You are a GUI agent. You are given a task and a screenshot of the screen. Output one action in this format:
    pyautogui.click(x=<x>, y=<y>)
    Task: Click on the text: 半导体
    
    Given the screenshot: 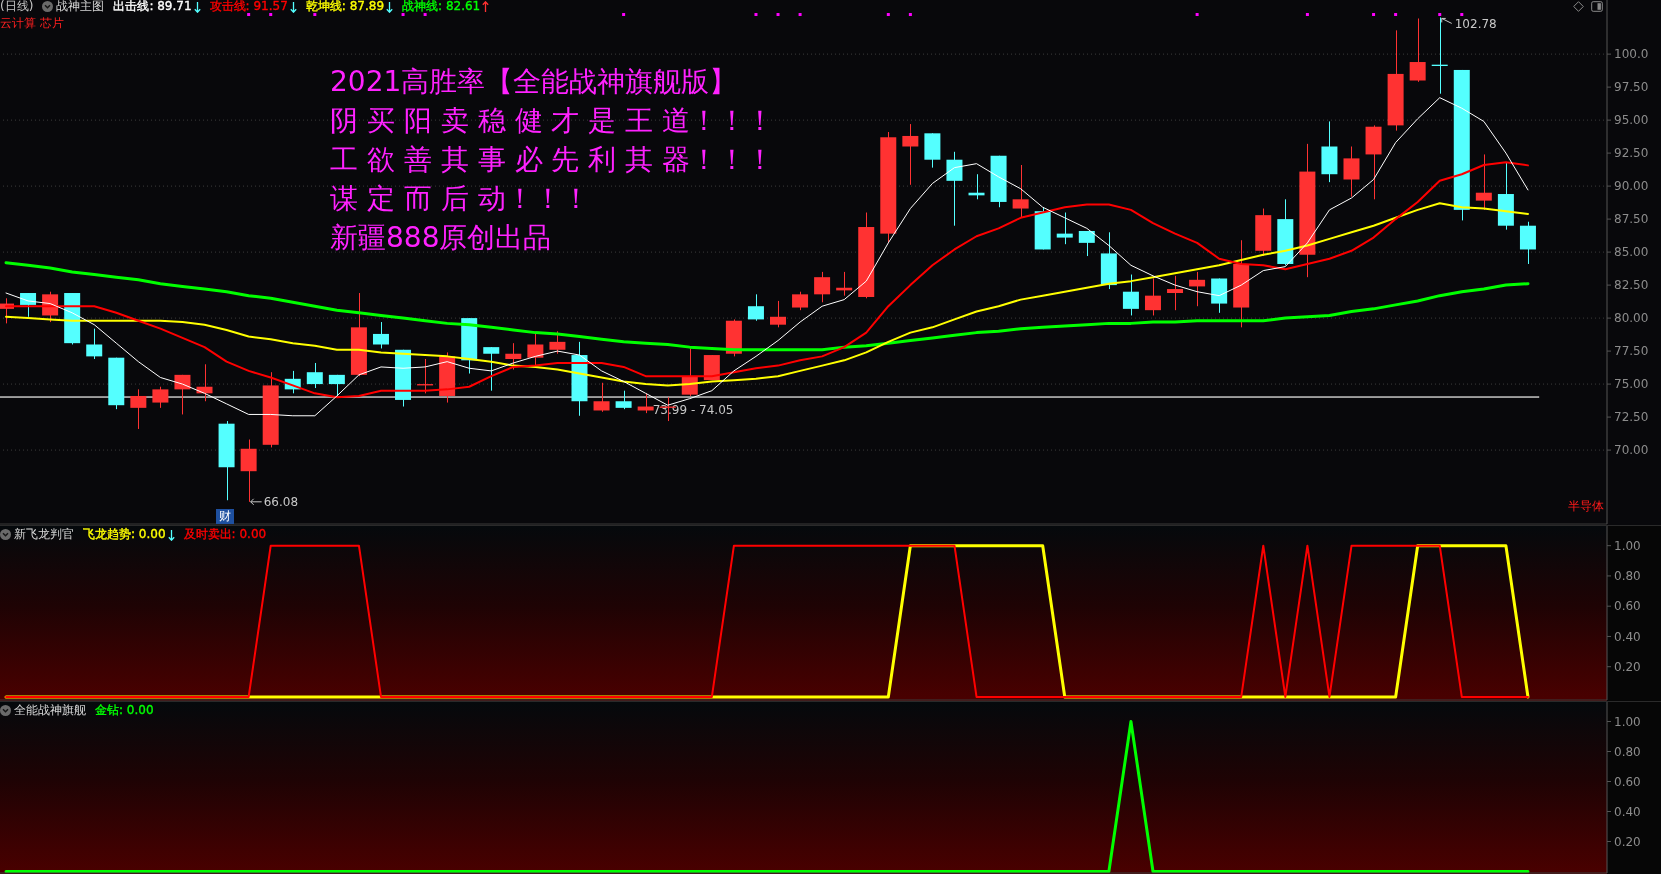 What is the action you would take?
    pyautogui.click(x=1586, y=506)
    